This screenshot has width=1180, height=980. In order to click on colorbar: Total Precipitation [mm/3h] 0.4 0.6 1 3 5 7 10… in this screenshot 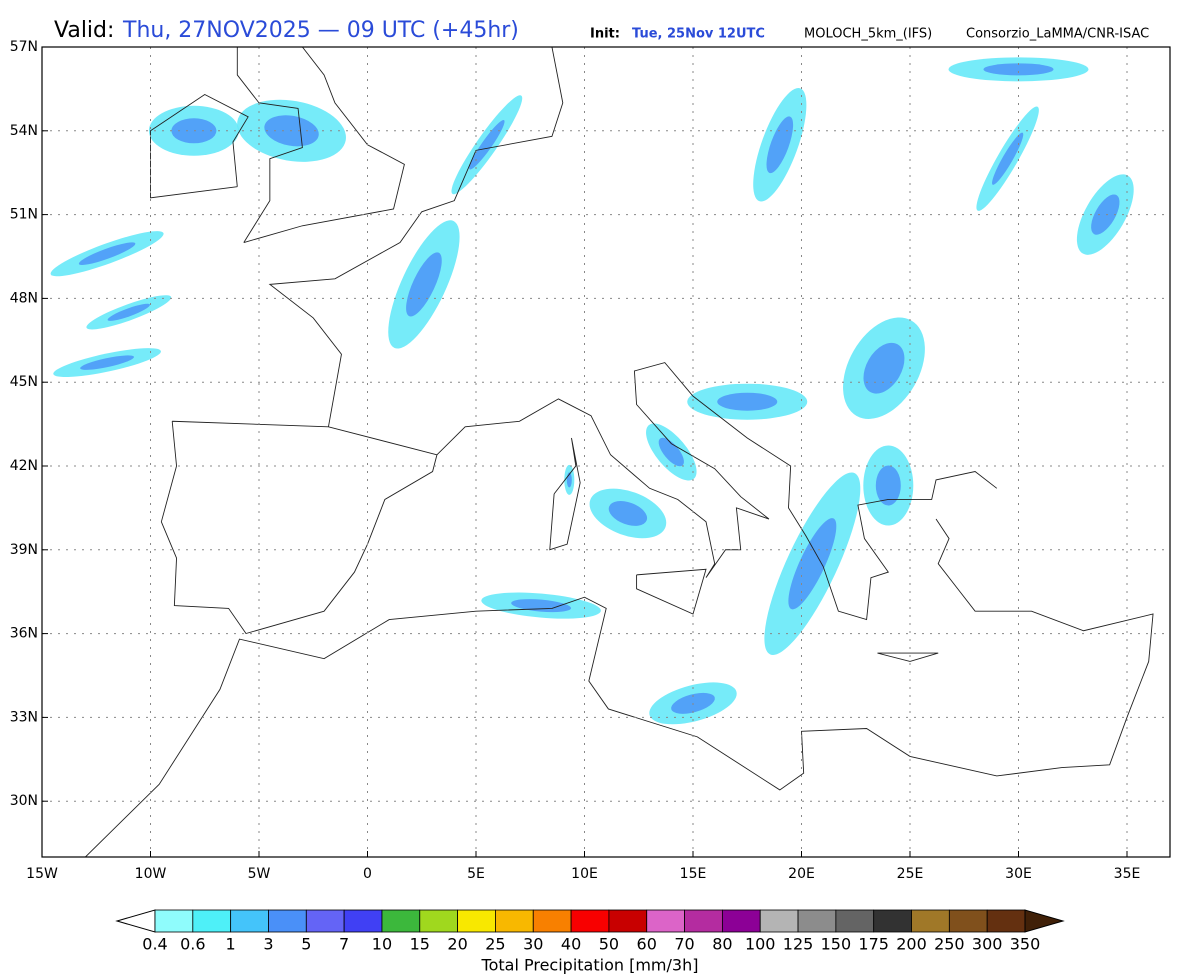, I will do `click(590, 942)`.